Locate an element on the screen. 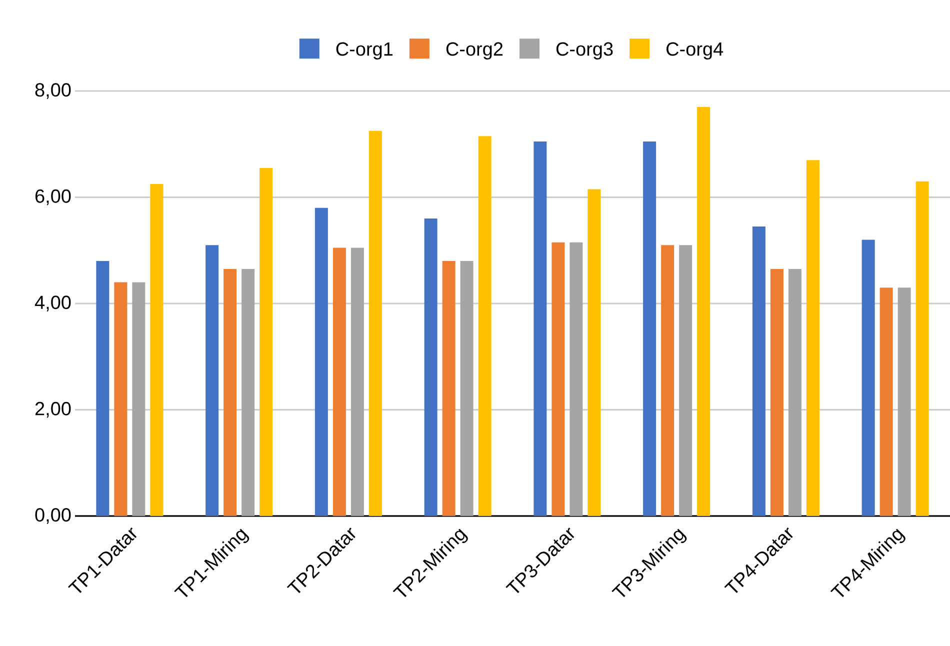  legend-label: C-org2 is located at coordinates (474, 51).